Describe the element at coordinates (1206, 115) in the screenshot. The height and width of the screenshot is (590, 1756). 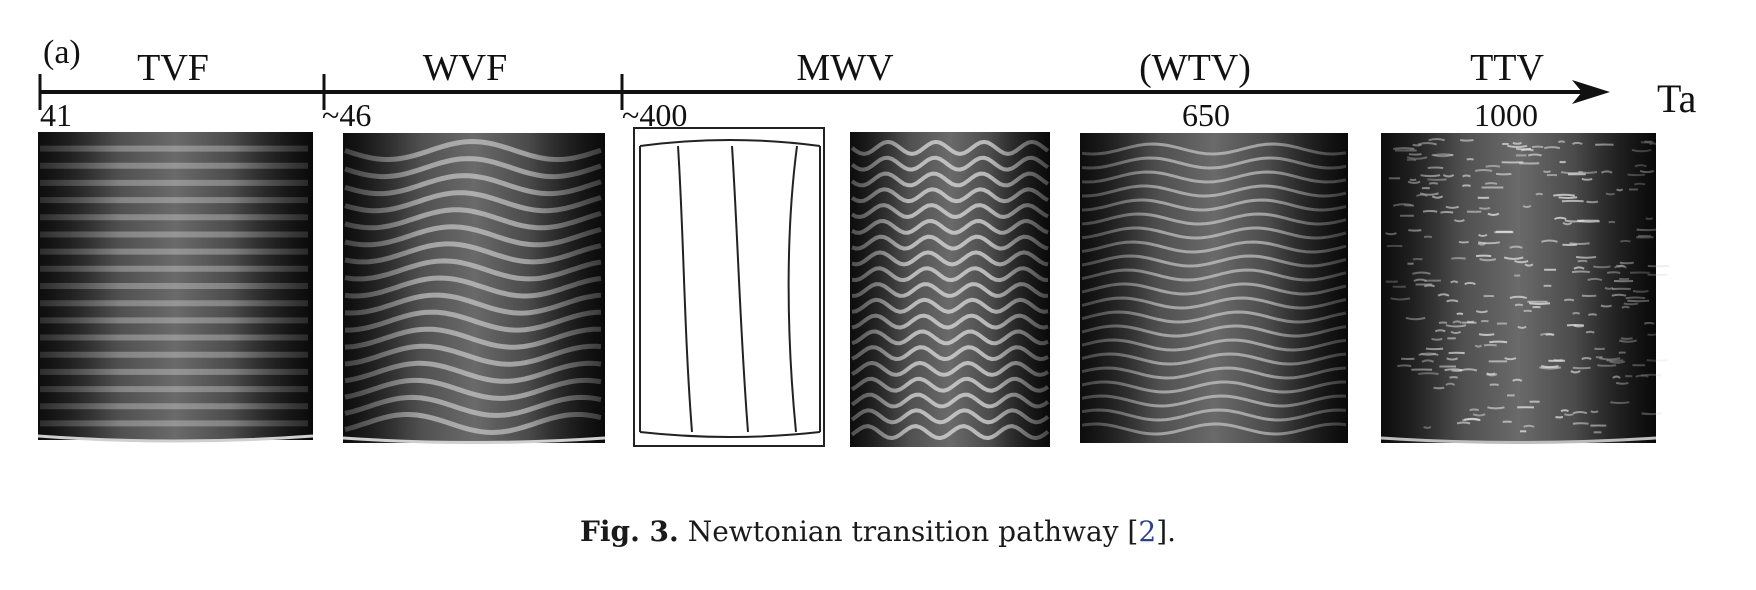
I see `tick-value-650: 650` at that location.